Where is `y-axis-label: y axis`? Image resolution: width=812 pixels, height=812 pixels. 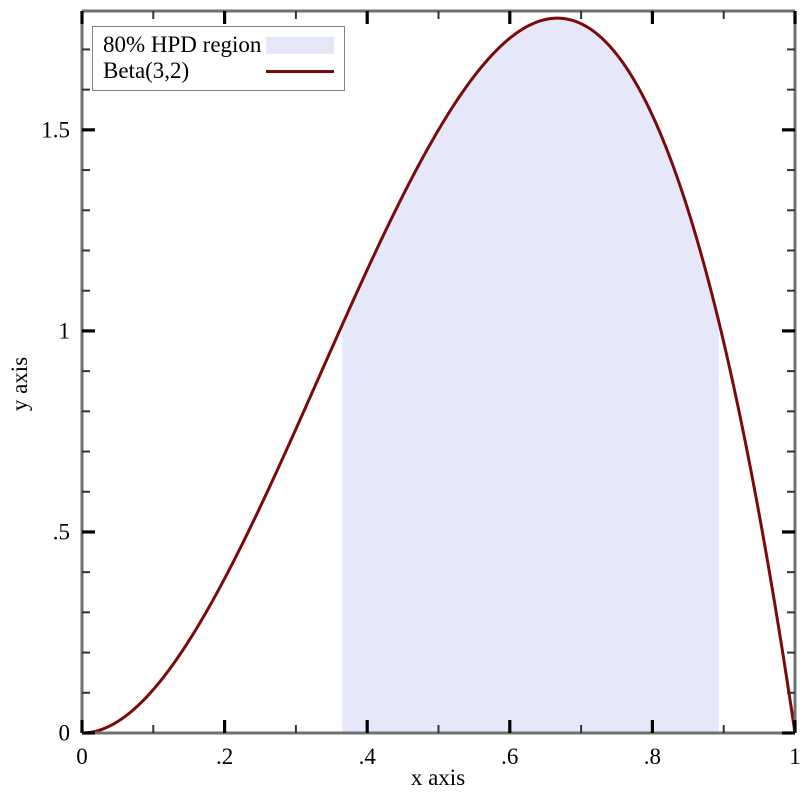
y-axis-label: y axis is located at coordinates (19, 384).